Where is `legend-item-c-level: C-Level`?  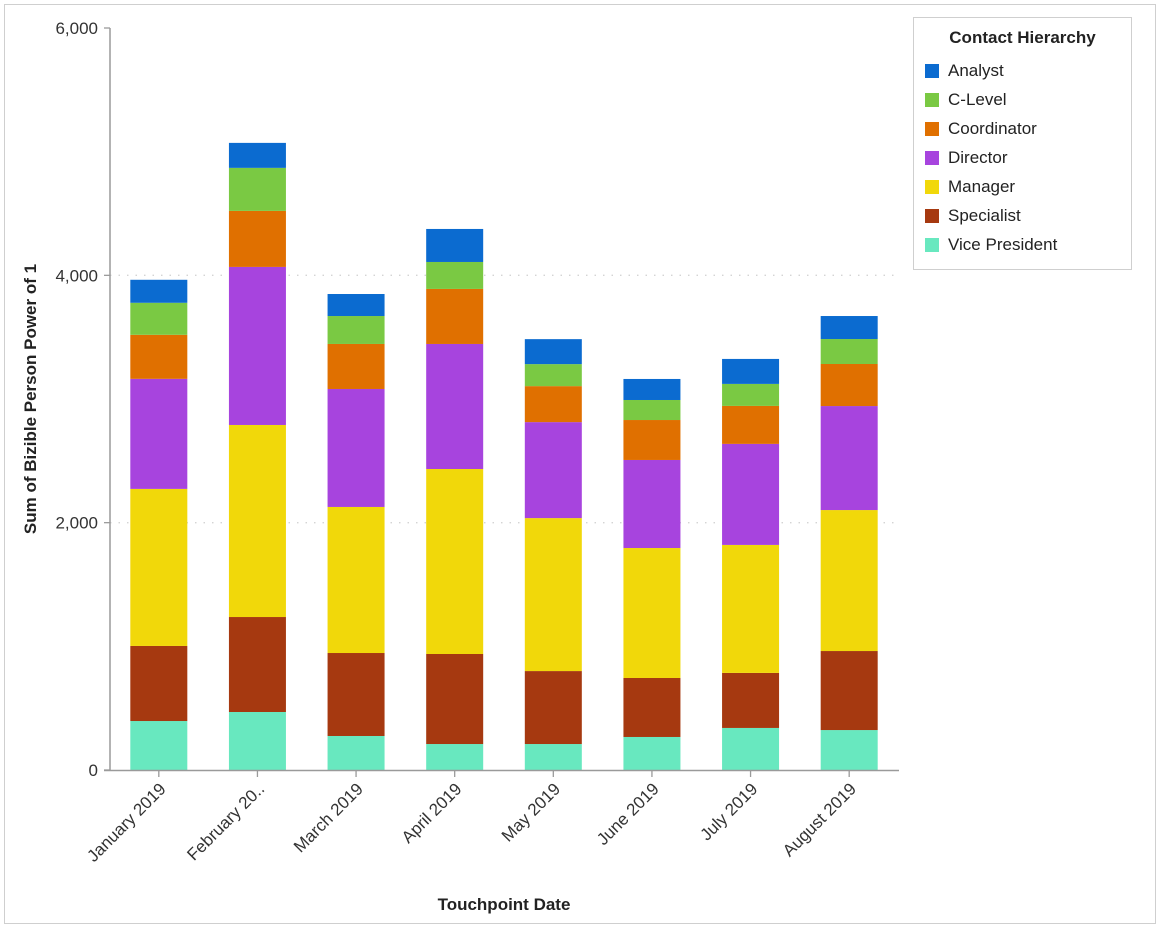
legend-item-c-level: C-Level is located at coordinates (966, 100).